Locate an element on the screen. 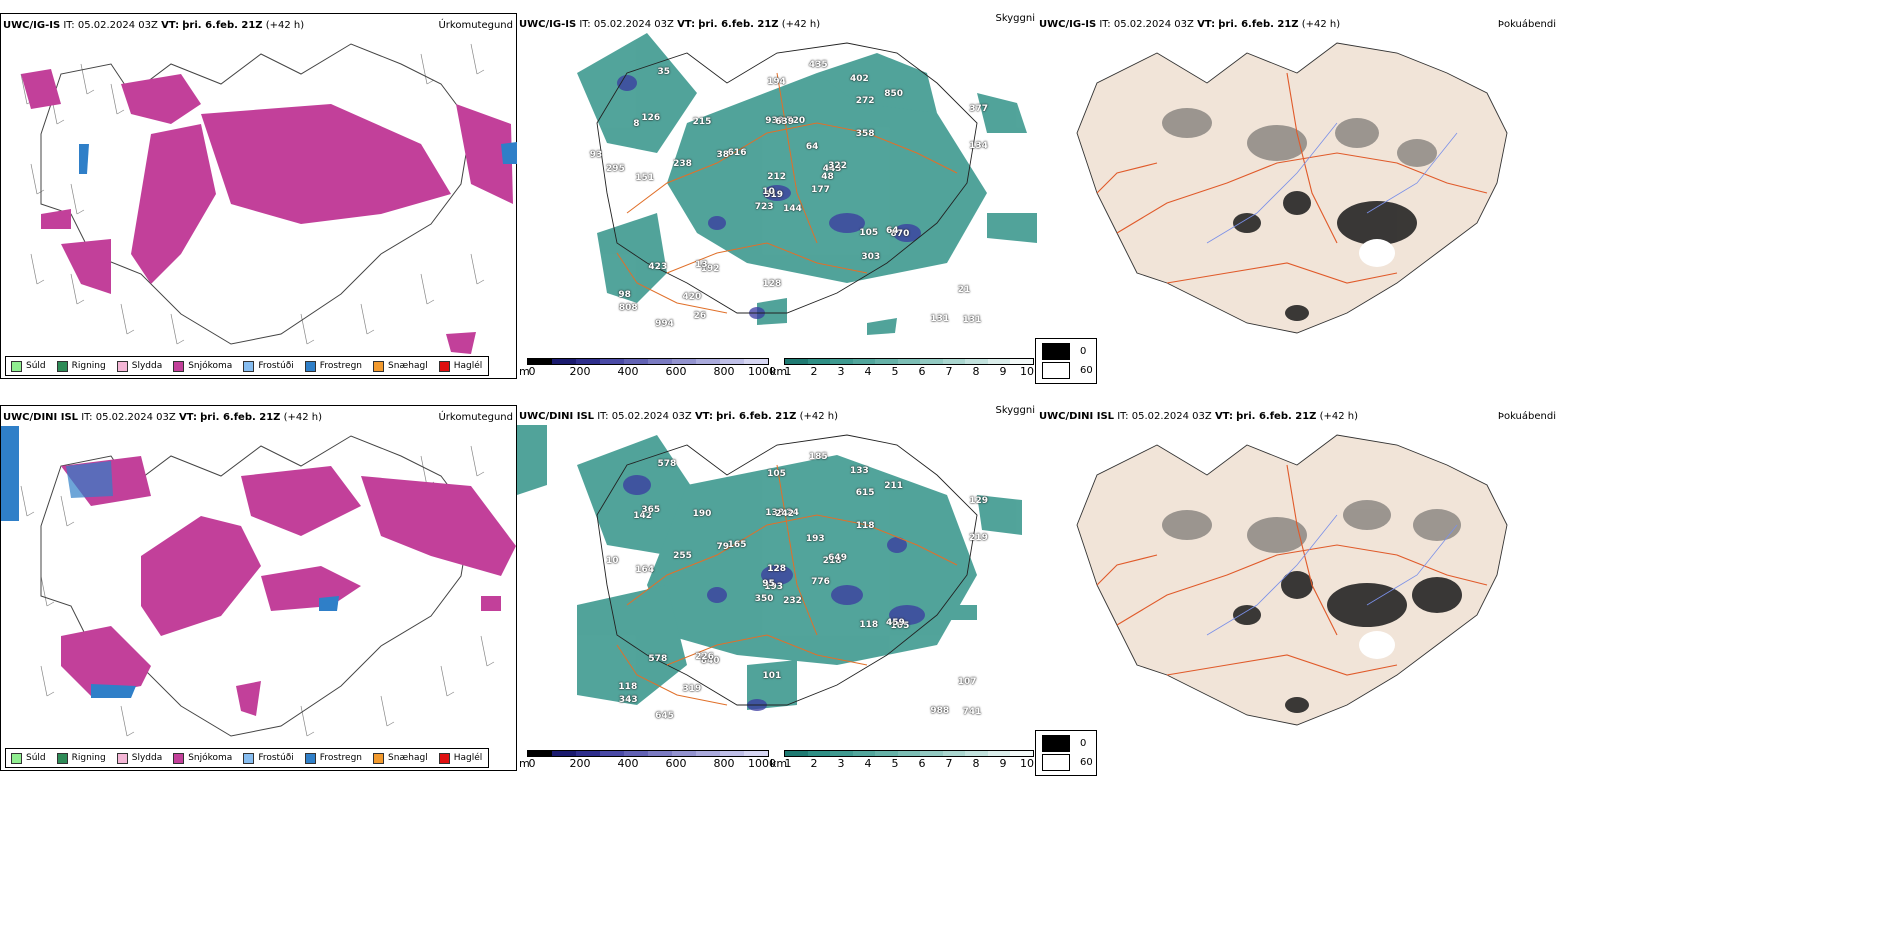 The height and width of the screenshot is (950, 1900). visibility-value: 649 is located at coordinates (837, 558).